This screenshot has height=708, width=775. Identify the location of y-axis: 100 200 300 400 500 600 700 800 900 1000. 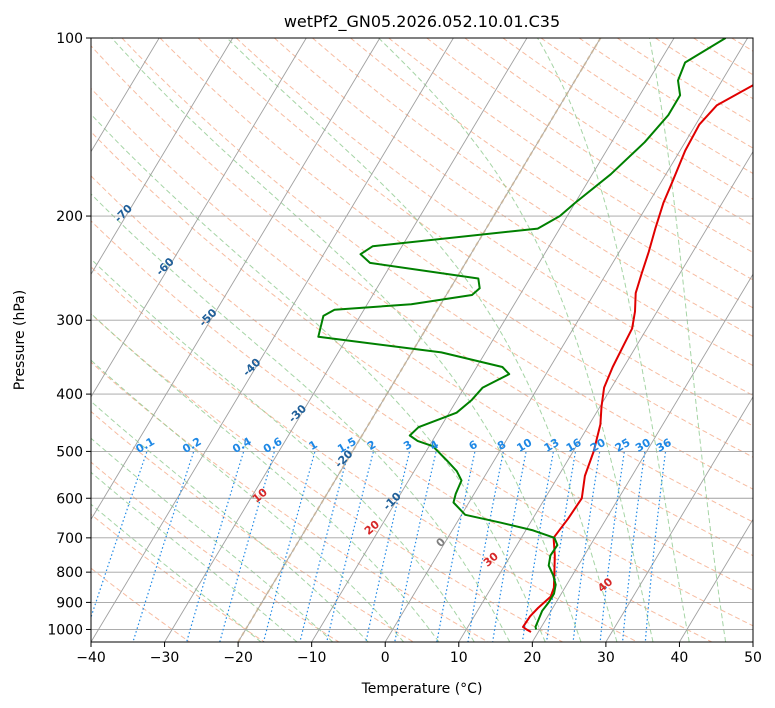
(69, 334).